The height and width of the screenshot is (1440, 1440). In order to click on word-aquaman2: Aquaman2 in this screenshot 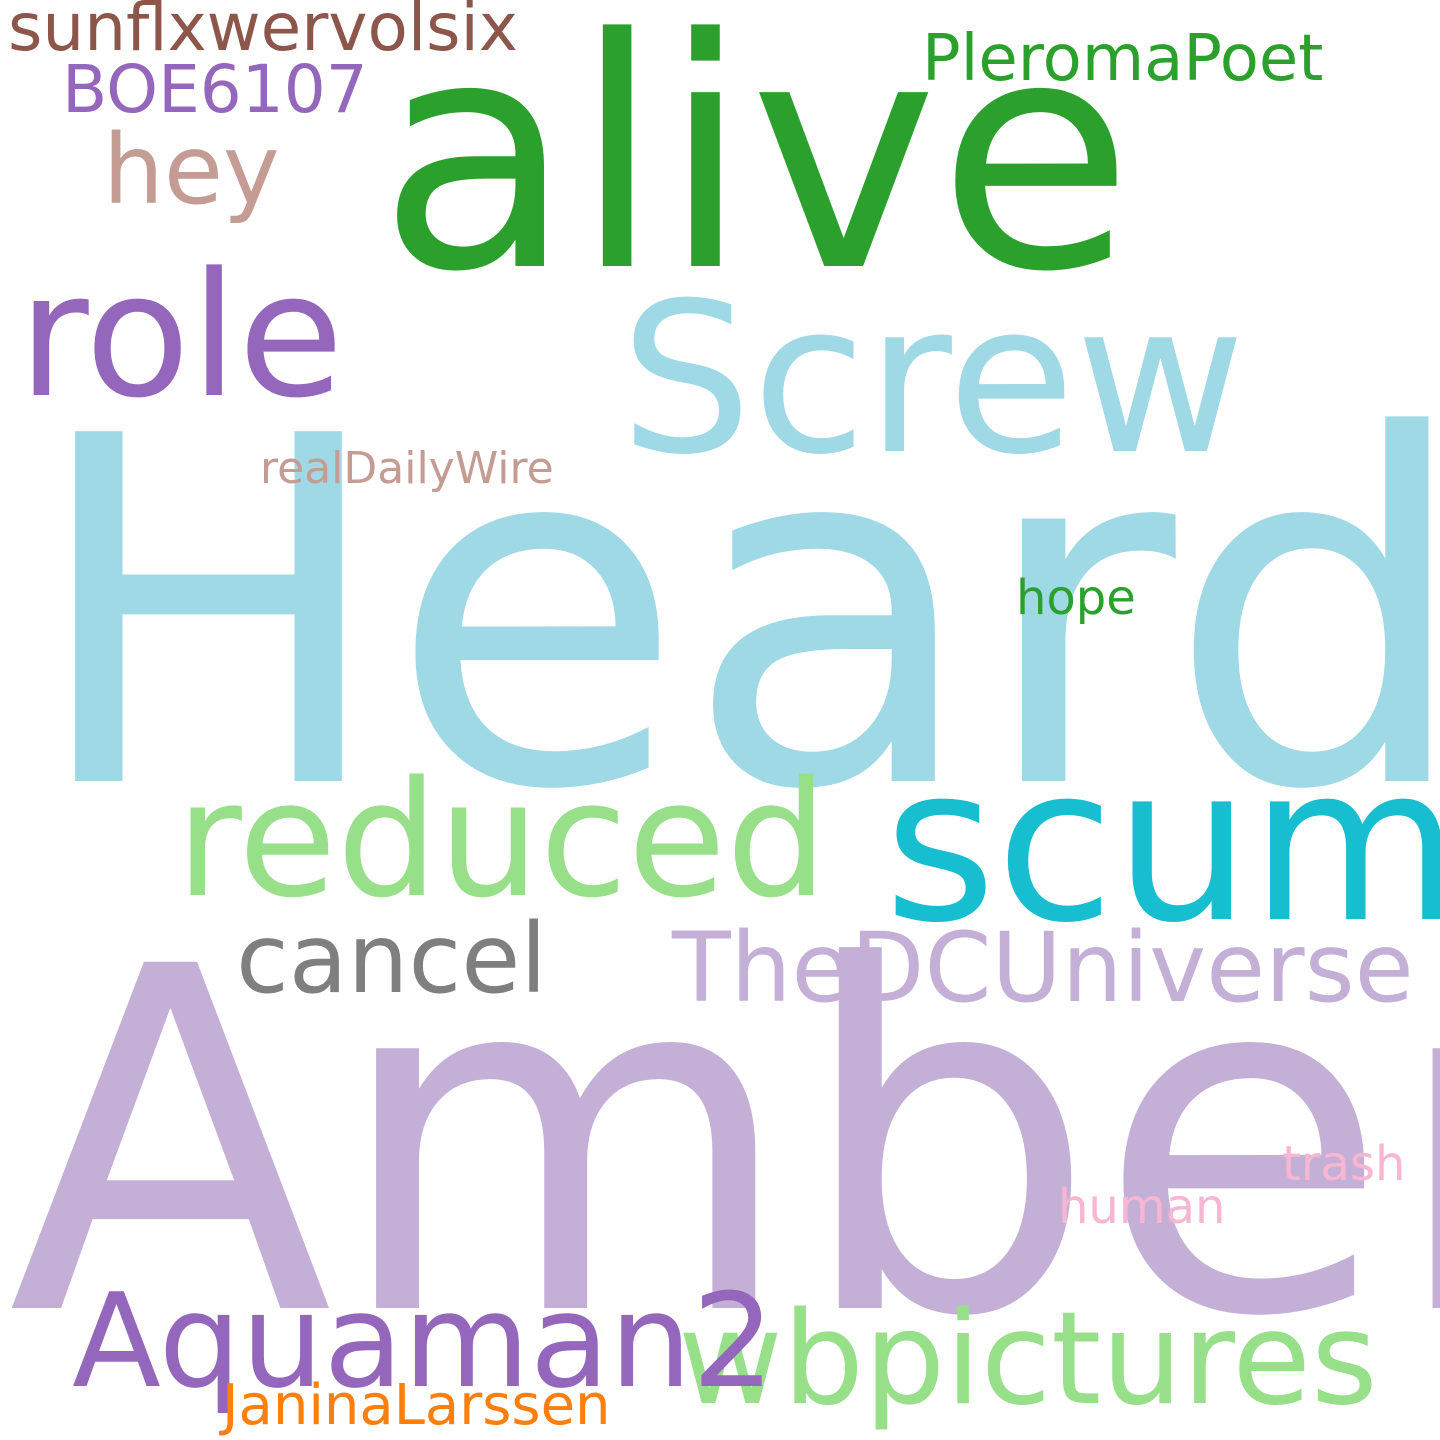, I will do `click(423, 1341)`.